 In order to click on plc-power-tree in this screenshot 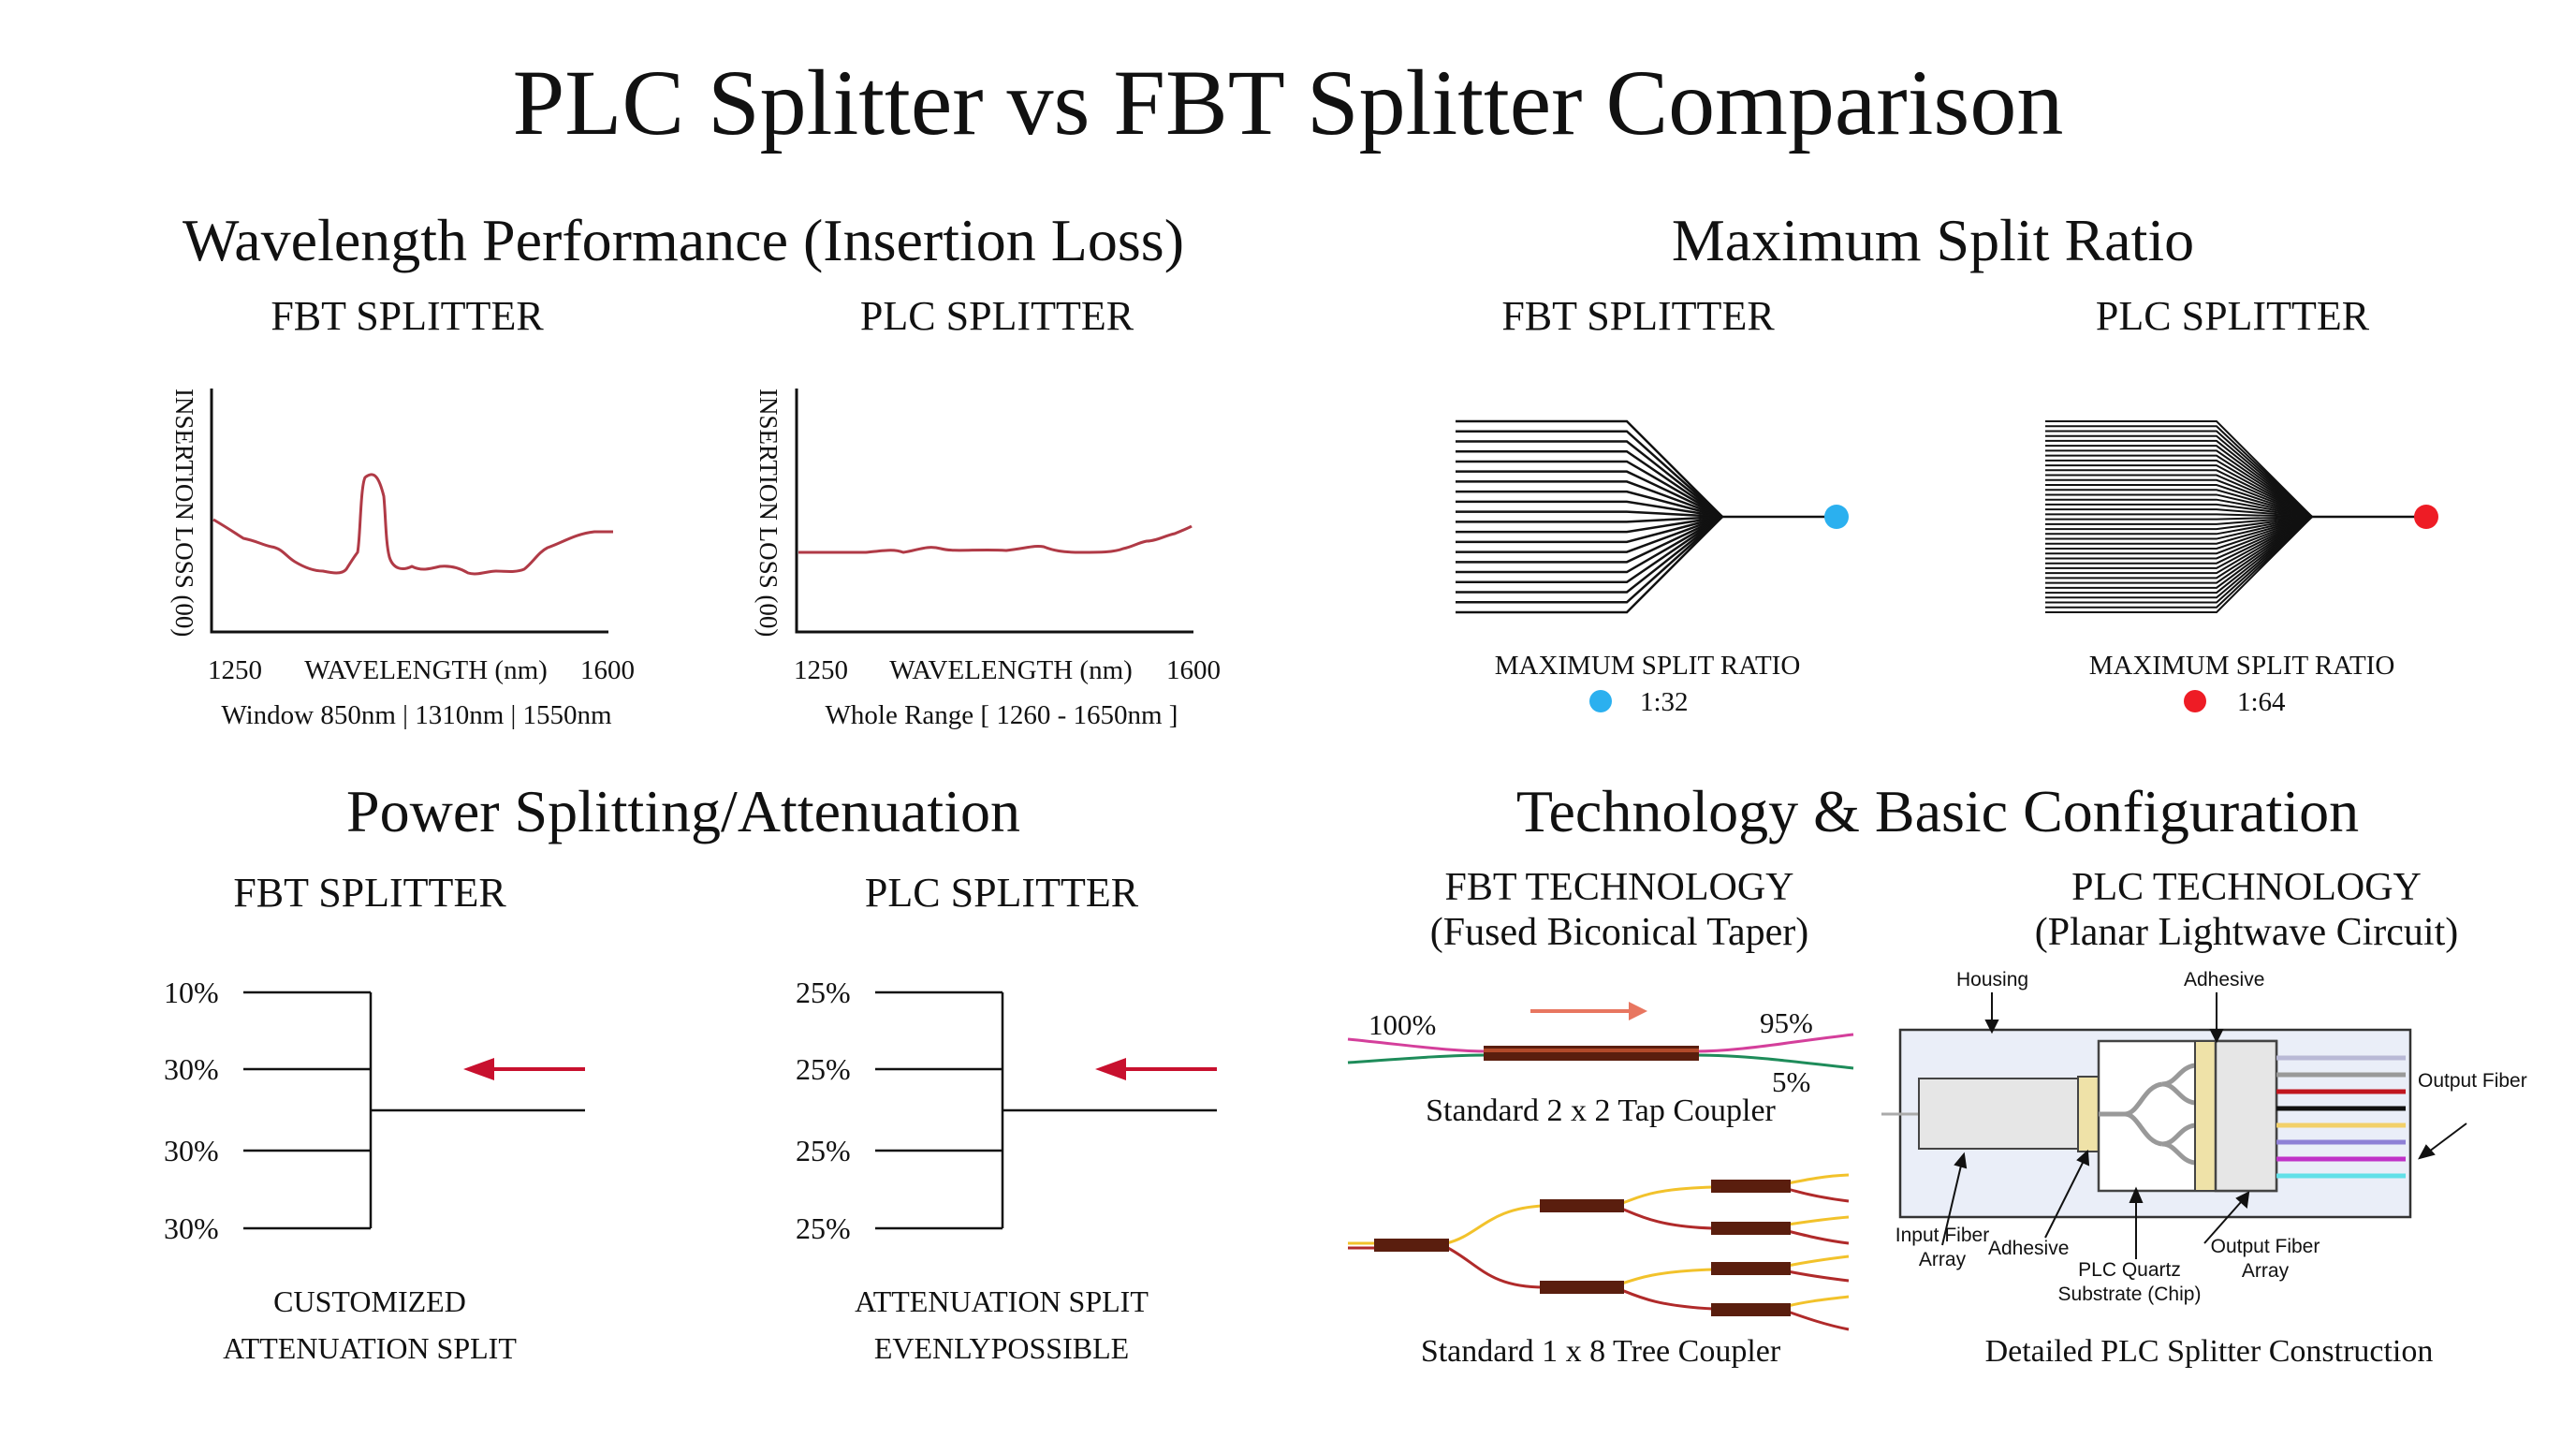, I will do `click(1046, 1110)`.